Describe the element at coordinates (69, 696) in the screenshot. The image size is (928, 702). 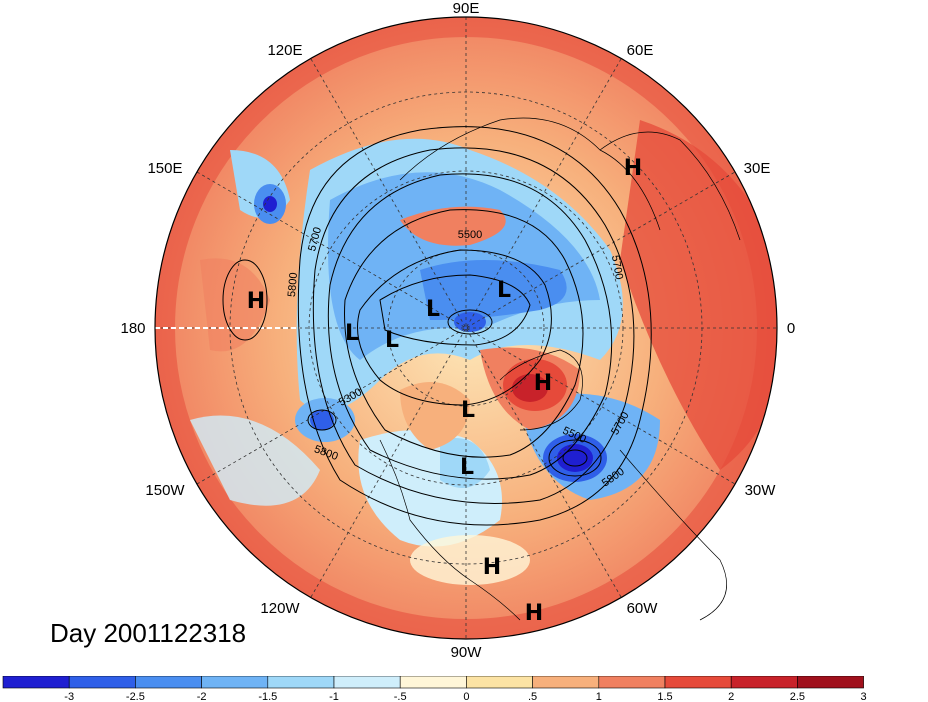
I see `colorbar-tick-label: -3` at that location.